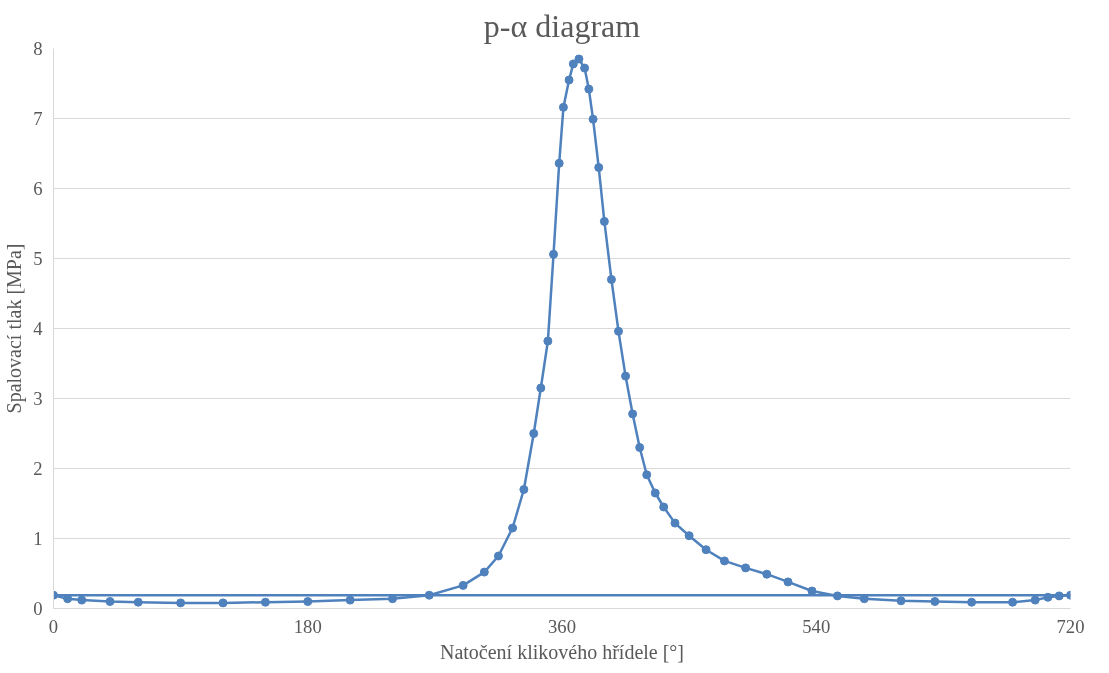 Image resolution: width=1109 pixels, height=673 pixels. What do you see at coordinates (38, 538) in the screenshot?
I see `y-tick-label: 1` at bounding box center [38, 538].